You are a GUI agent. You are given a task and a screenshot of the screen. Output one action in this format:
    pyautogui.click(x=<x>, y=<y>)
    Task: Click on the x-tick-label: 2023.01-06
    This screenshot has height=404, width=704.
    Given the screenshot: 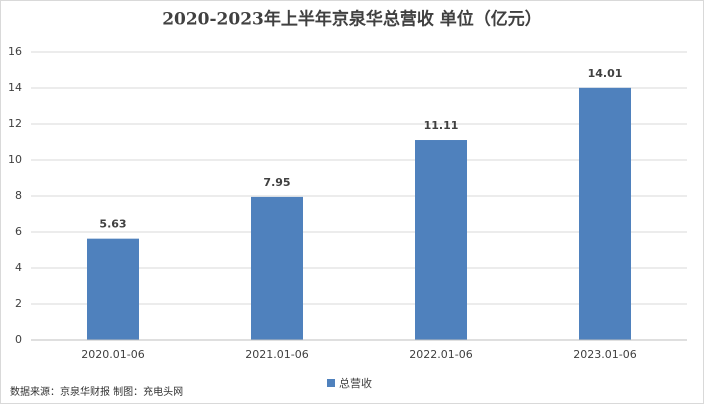 What is the action you would take?
    pyautogui.click(x=604, y=354)
    